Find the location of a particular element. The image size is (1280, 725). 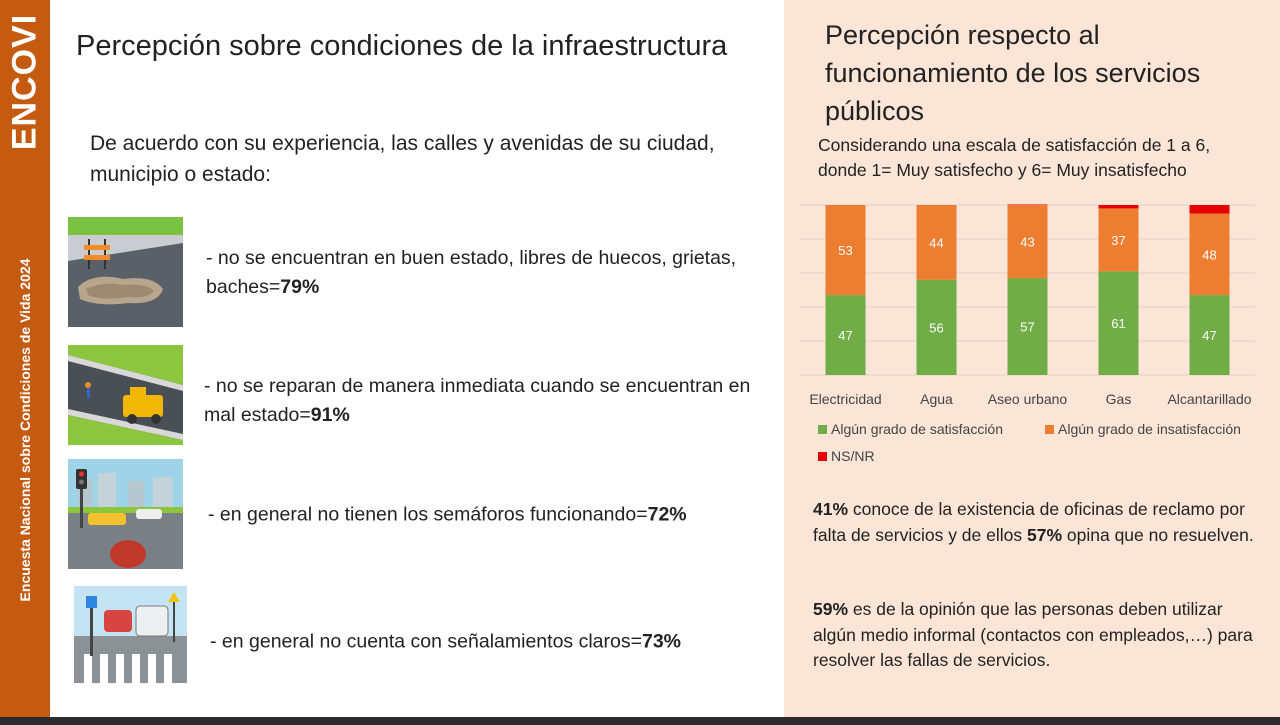

data-label: 44 is located at coordinates (936, 242).